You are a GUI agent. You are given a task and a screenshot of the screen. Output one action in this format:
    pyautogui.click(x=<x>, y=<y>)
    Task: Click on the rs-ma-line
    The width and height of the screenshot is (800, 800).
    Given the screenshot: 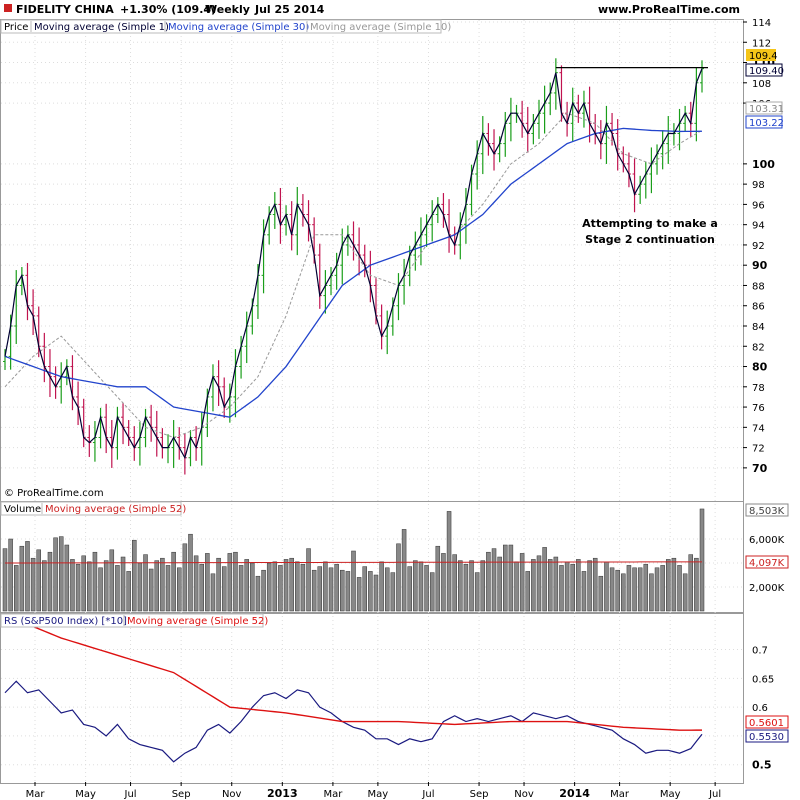 What is the action you would take?
    pyautogui.click(x=353, y=672)
    